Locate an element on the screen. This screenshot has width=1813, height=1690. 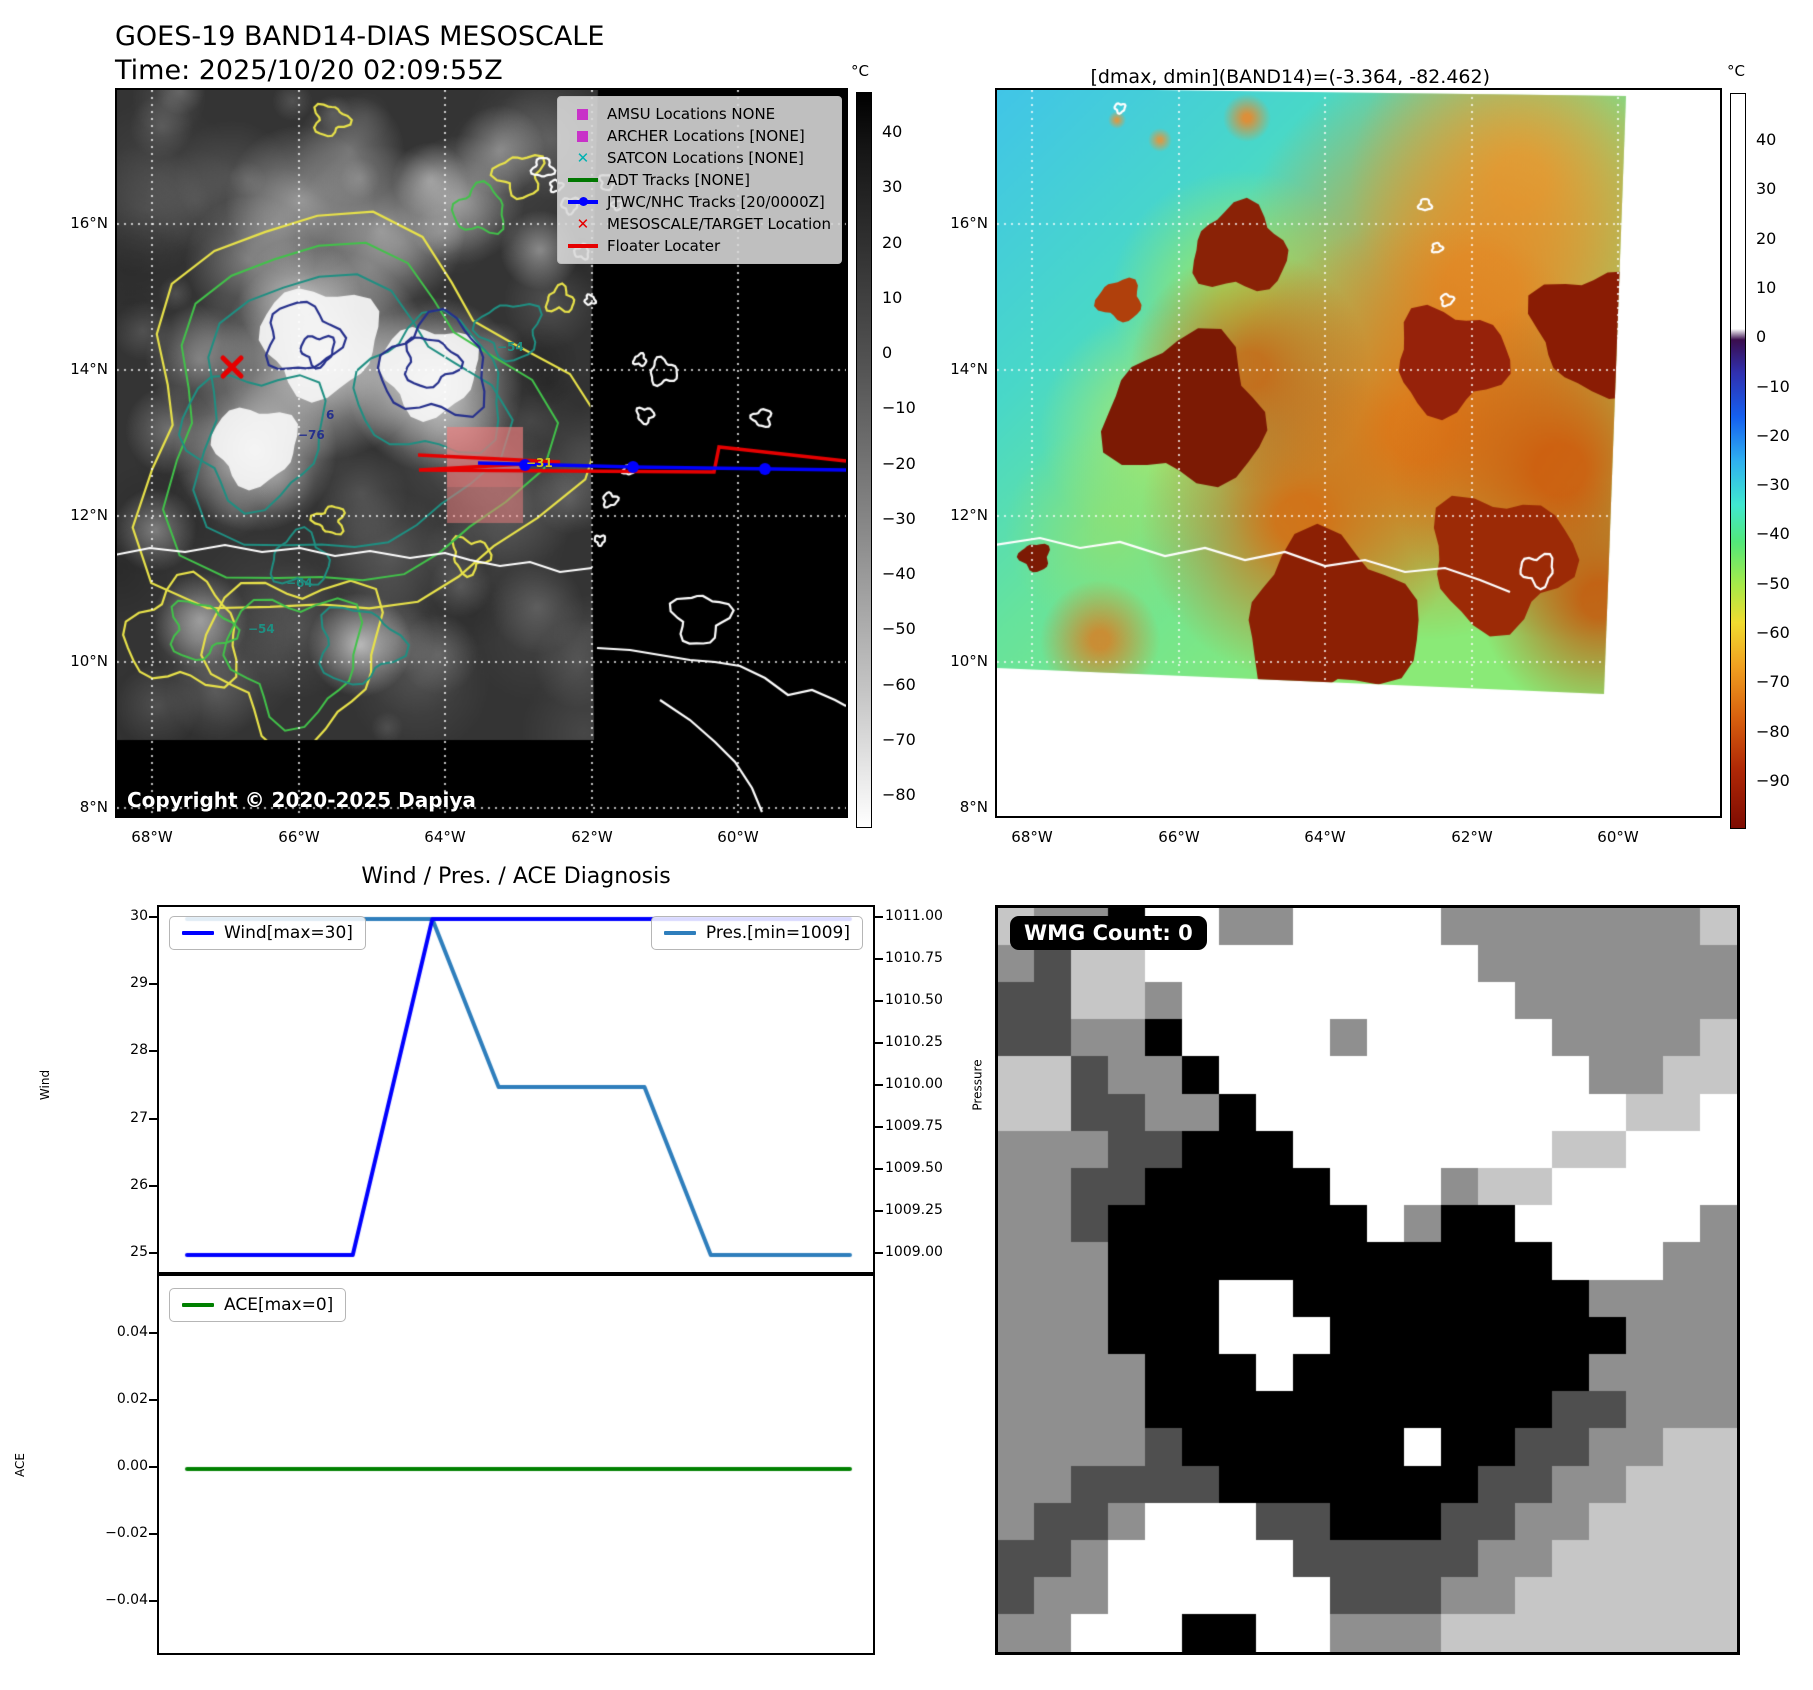
wind-ytick: 30 is located at coordinates (139, 916).